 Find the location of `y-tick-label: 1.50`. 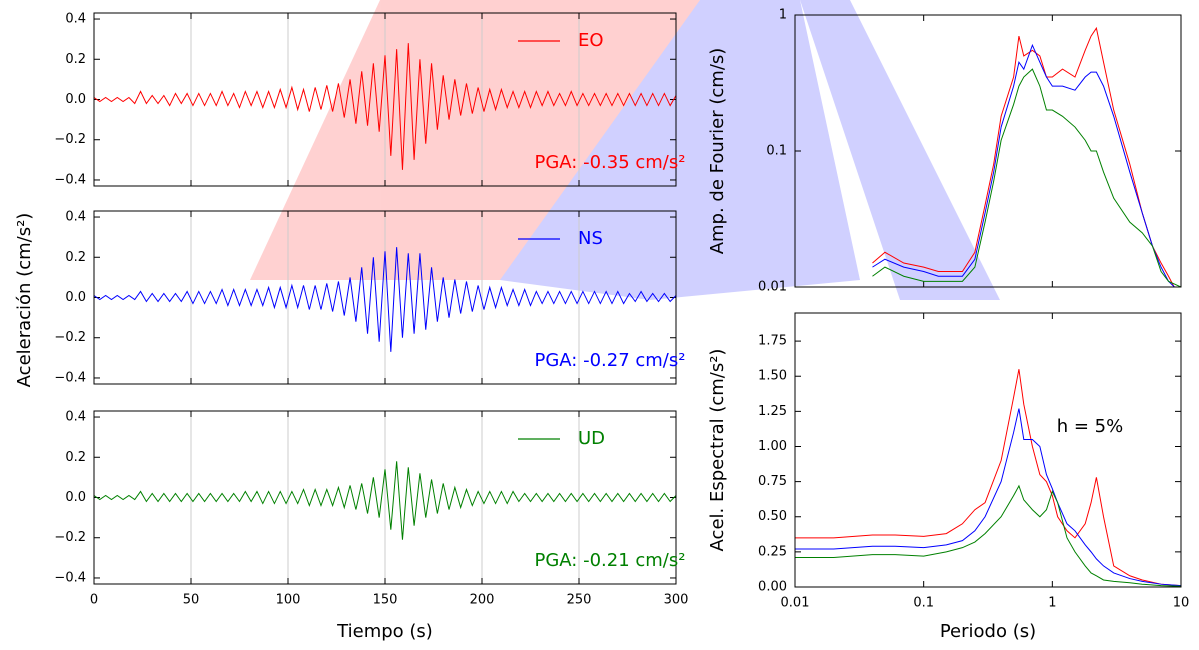

y-tick-label: 1.50 is located at coordinates (772, 376).